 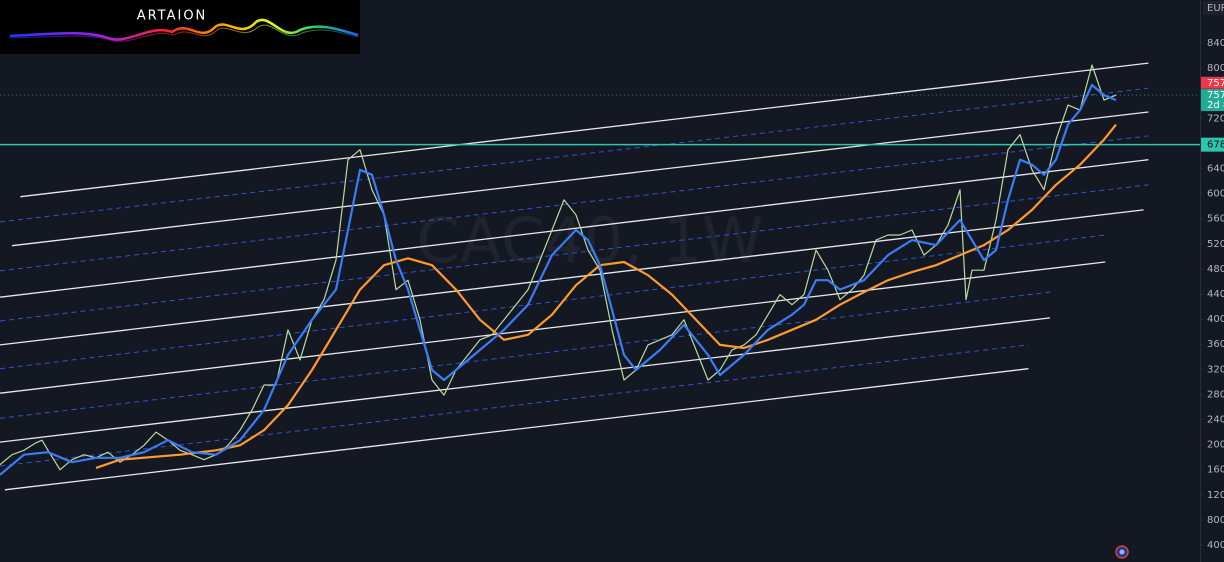 What do you see at coordinates (172, 16) in the screenshot?
I see `logo-text: ARTAION` at bounding box center [172, 16].